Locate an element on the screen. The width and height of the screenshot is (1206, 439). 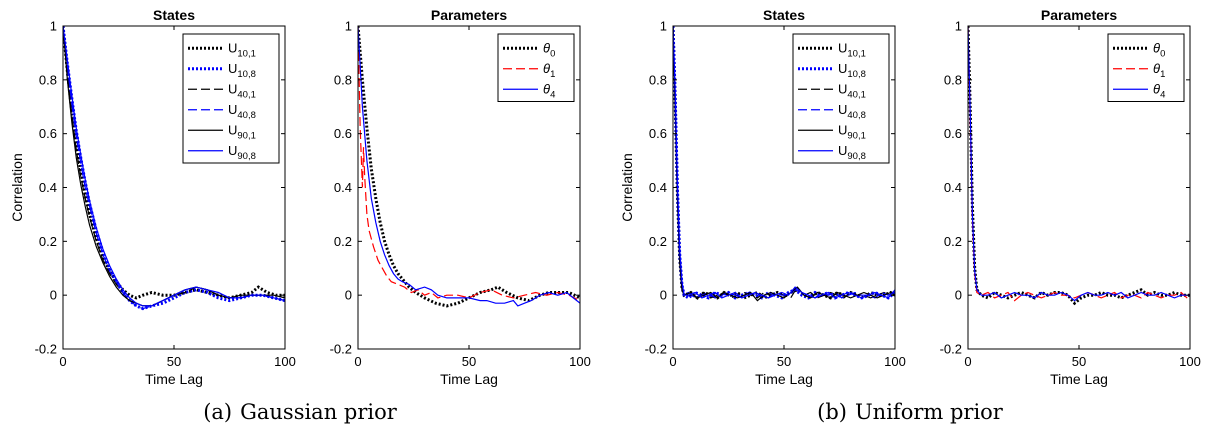
caption-b: (b) Uniform prior is located at coordinates (910, 417).